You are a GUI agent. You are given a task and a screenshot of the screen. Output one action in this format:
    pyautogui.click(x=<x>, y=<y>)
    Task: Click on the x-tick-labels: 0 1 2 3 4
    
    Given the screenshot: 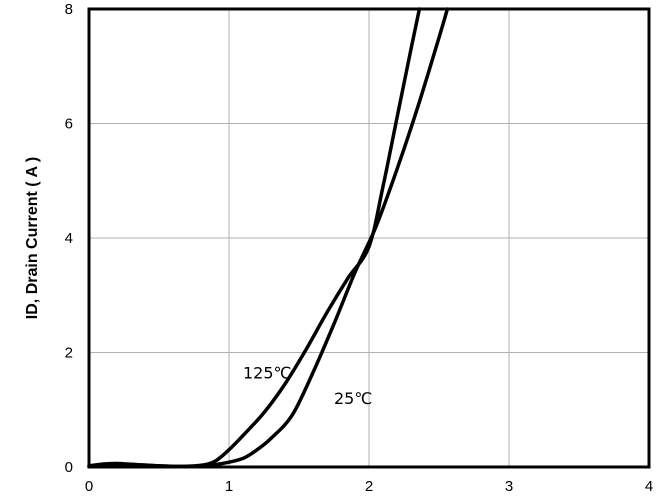 What is the action you would take?
    pyautogui.click(x=369, y=486)
    